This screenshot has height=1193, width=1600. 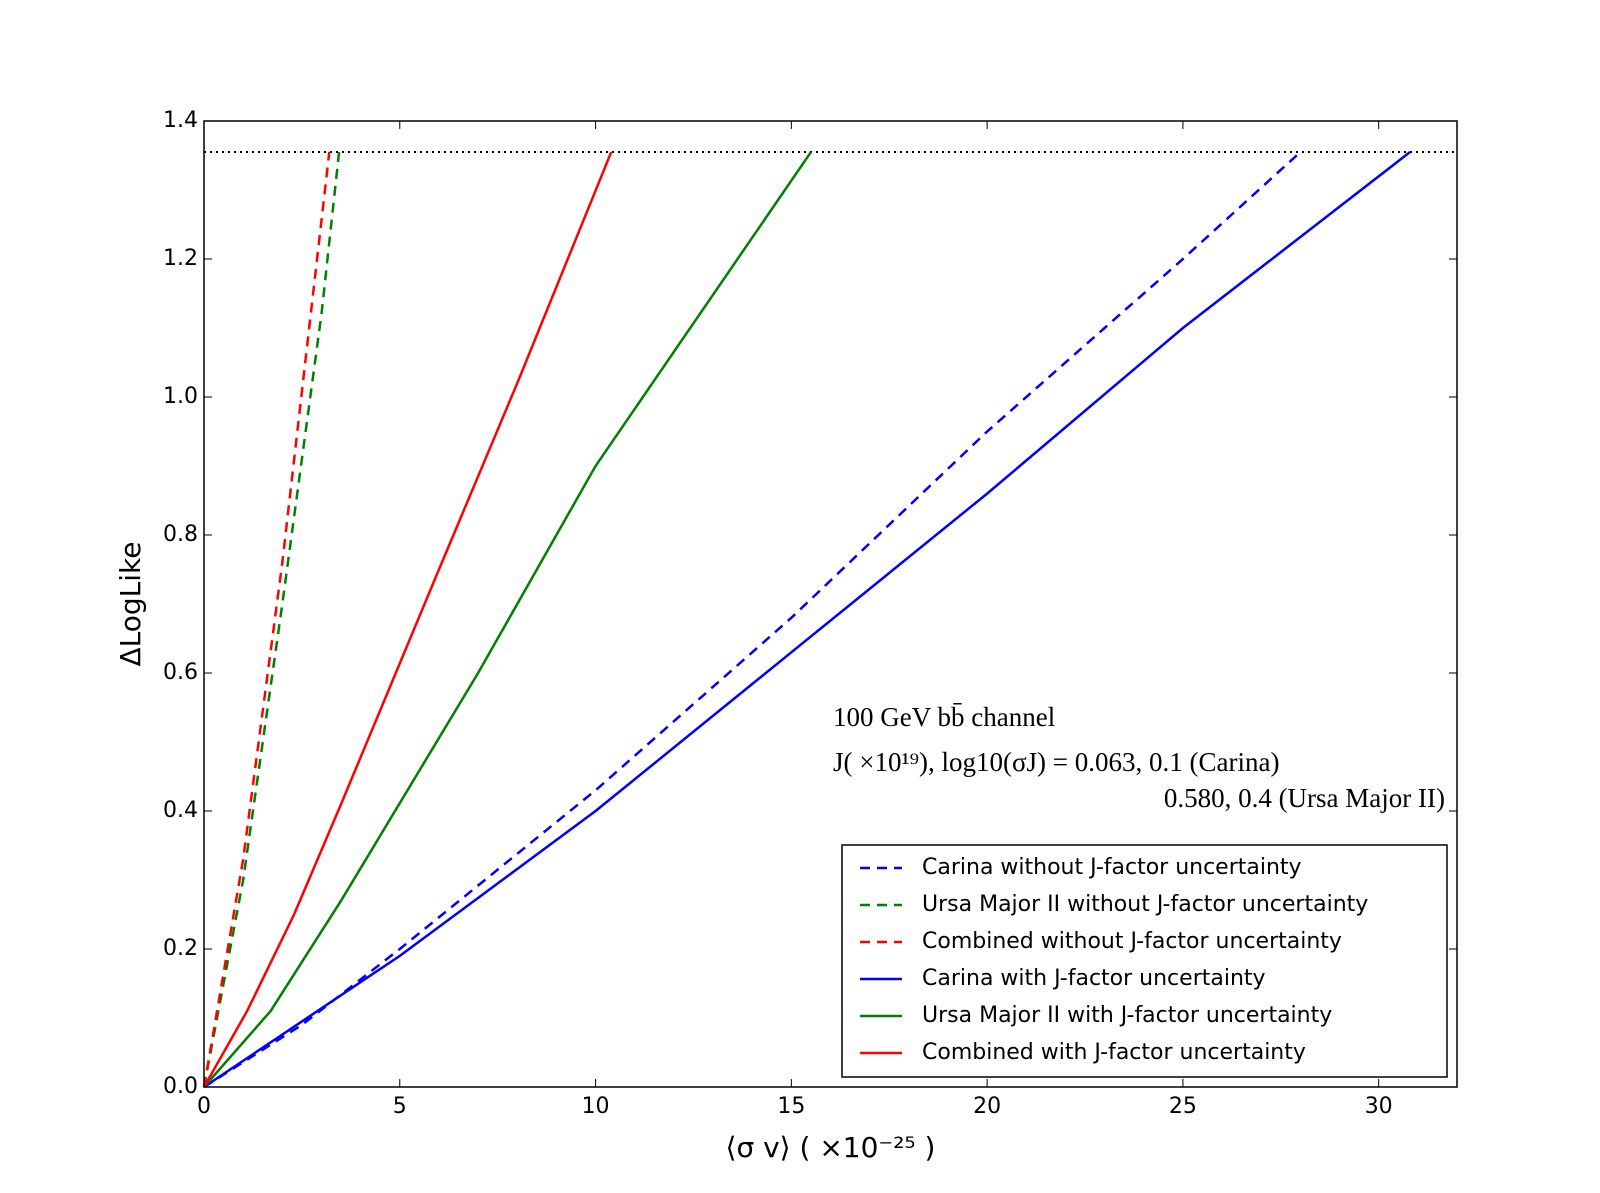 I want to click on y-tick-label: 0.4, so click(x=180, y=810).